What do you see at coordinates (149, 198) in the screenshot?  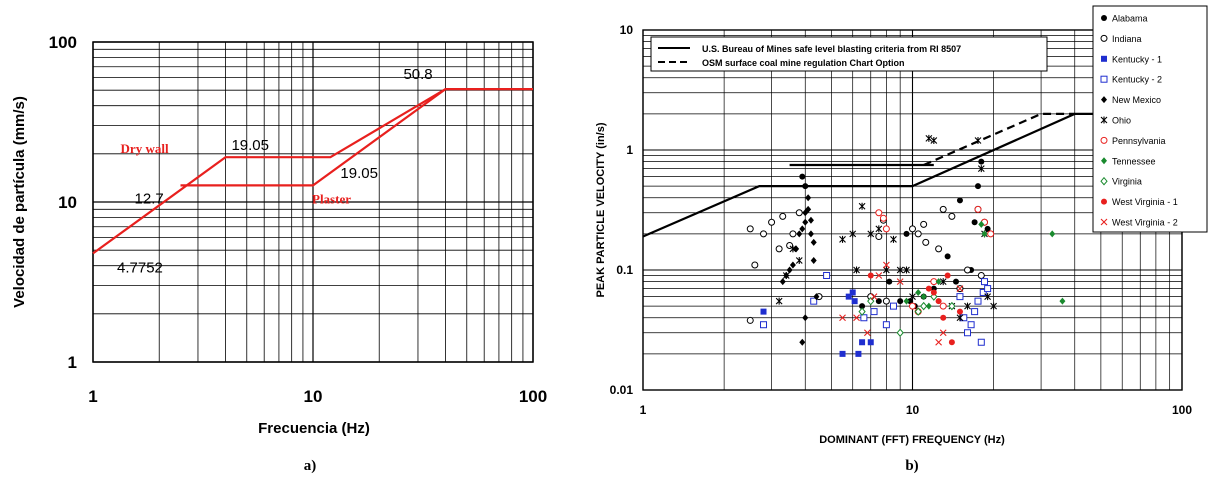 I see `chart-a-annotation: 12.7` at bounding box center [149, 198].